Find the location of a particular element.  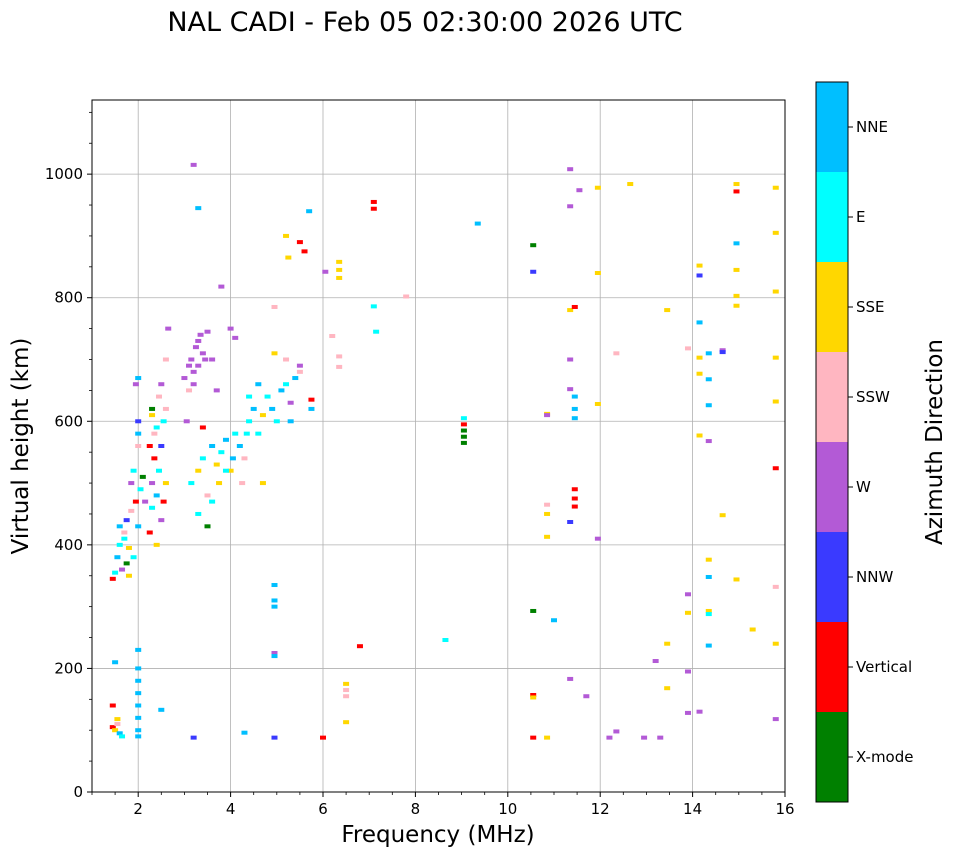

x-tick-label: 4 is located at coordinates (231, 809).